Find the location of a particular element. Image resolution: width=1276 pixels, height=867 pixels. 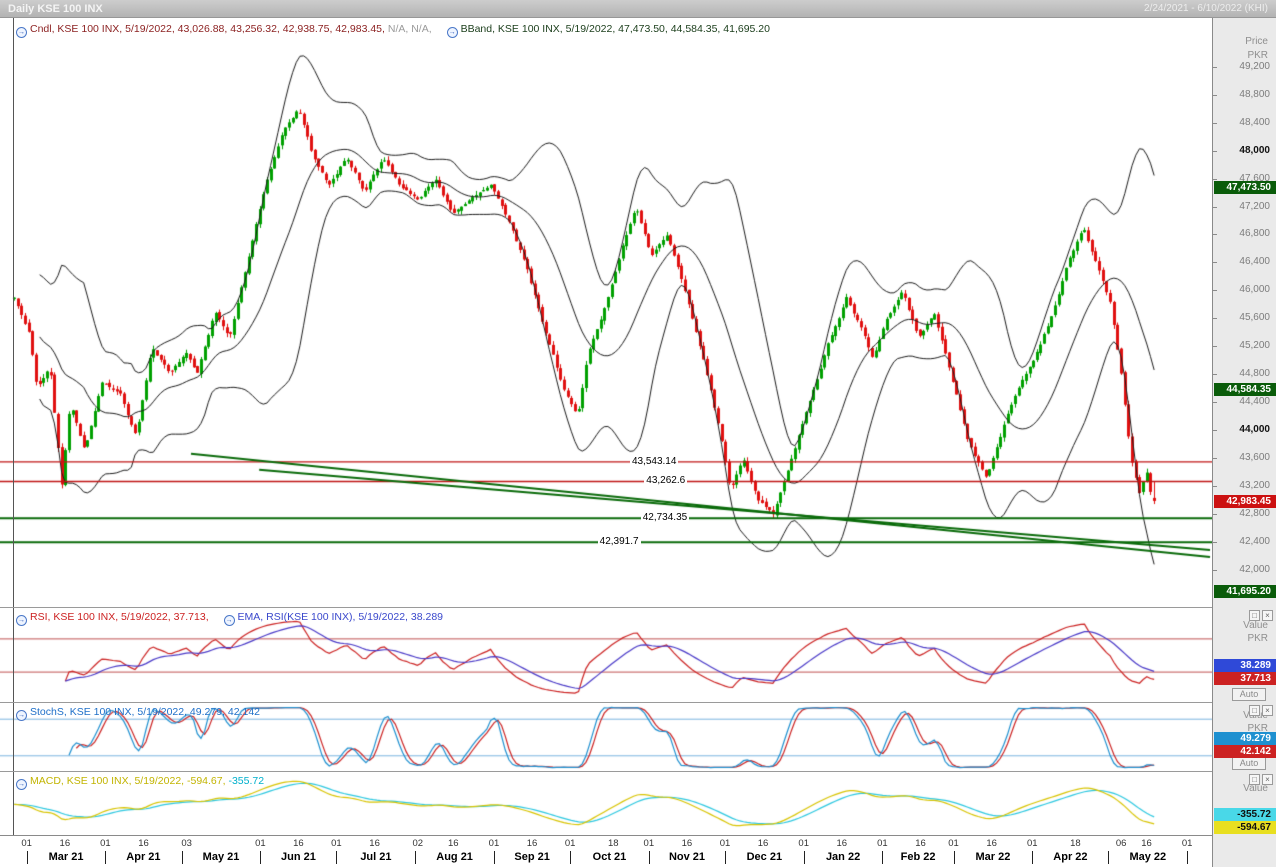

macd-panel-controls: □ × is located at coordinates (1261, 779).